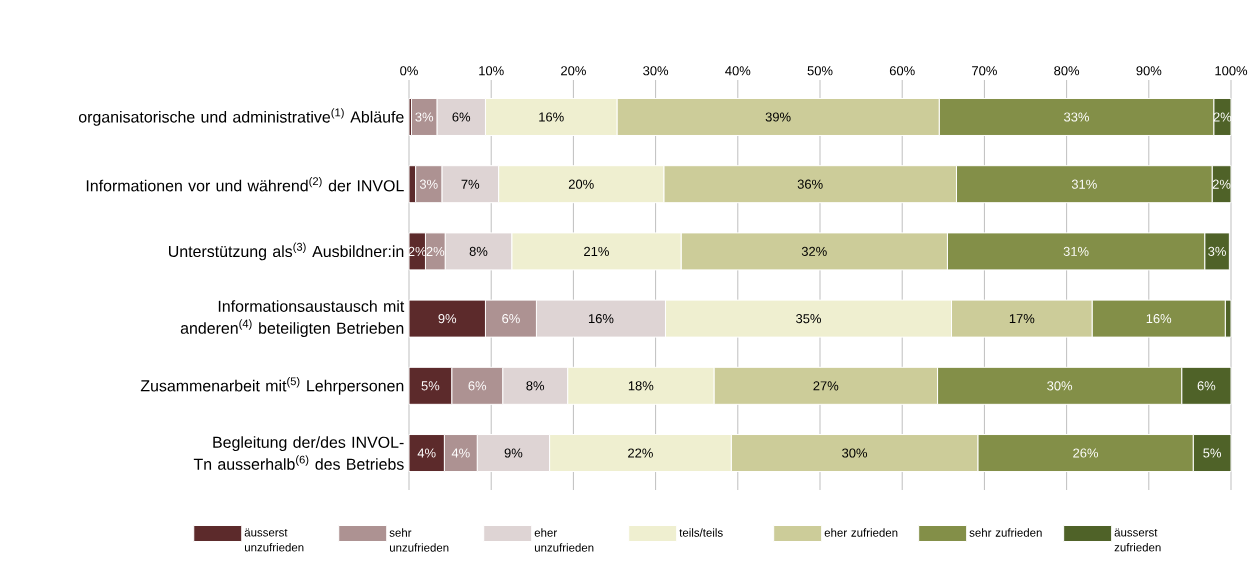  I want to click on x-tick-label: 30%, so click(656, 71).